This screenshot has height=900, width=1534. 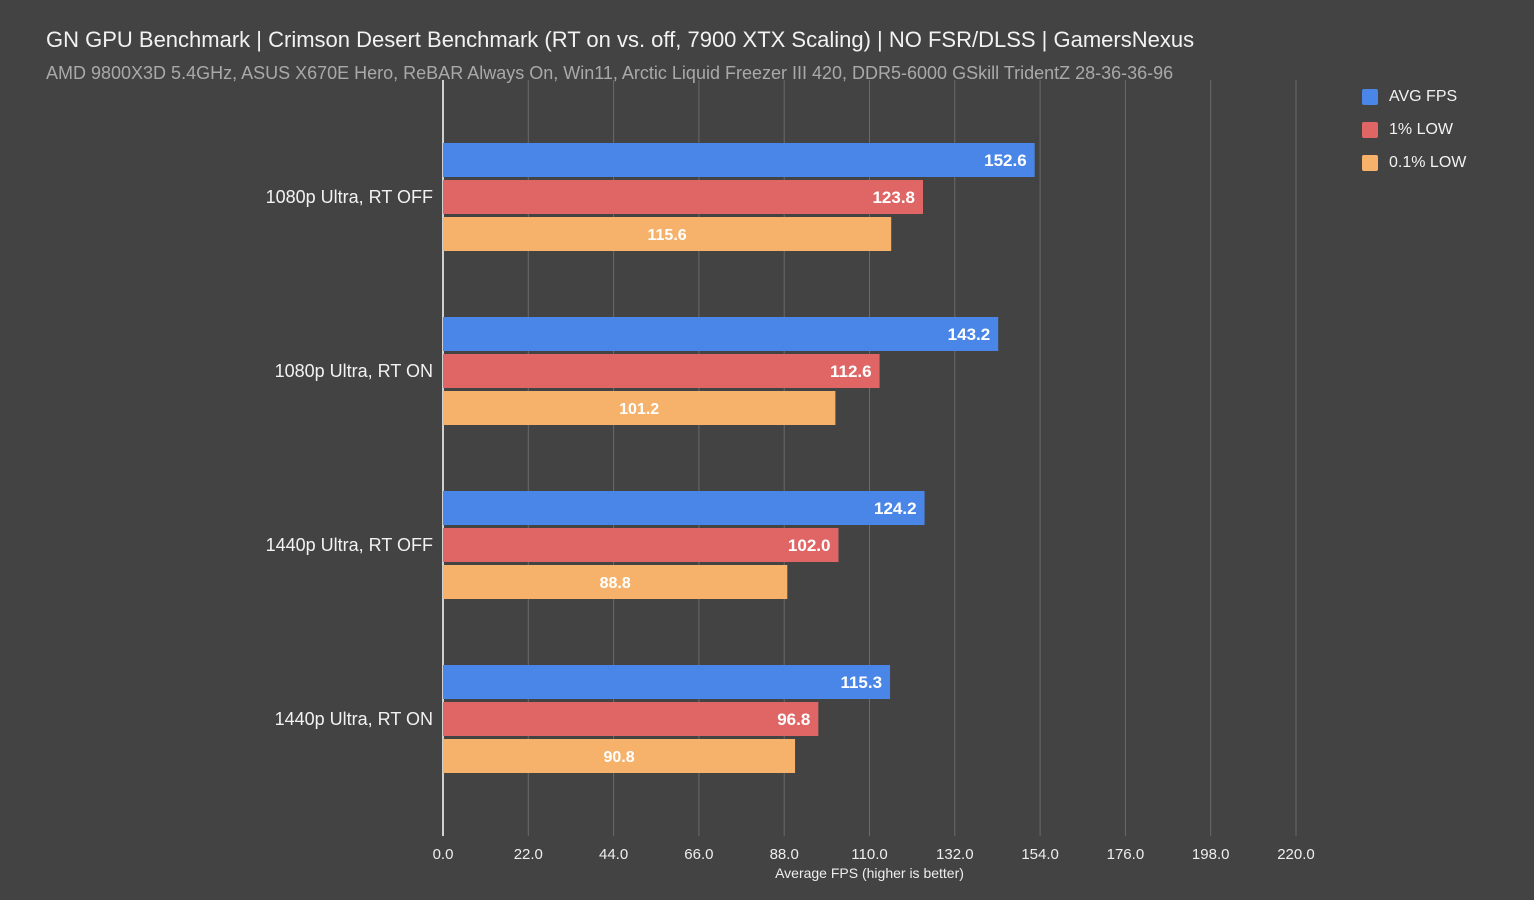 What do you see at coordinates (1211, 854) in the screenshot?
I see `x-tick-label: 198.0` at bounding box center [1211, 854].